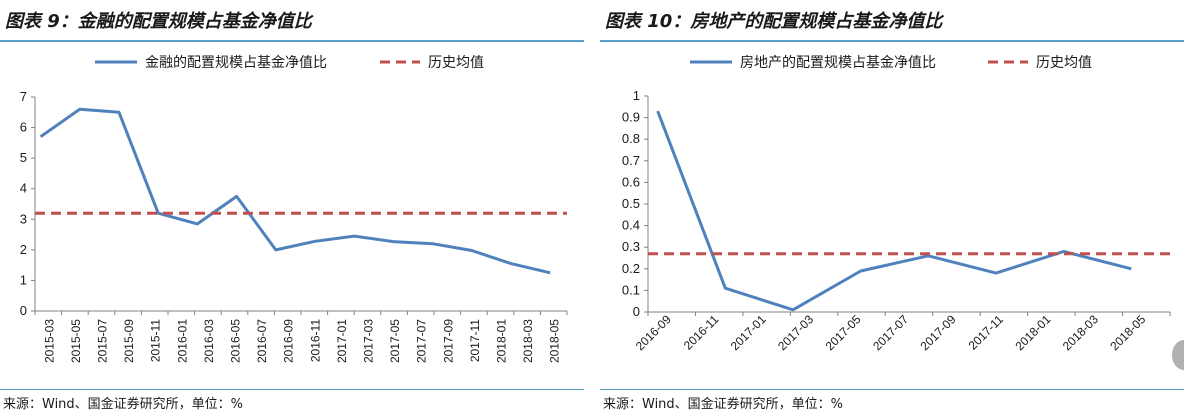 The width and height of the screenshot is (1184, 419). I want to click on scroll-handle, so click(1178, 355).